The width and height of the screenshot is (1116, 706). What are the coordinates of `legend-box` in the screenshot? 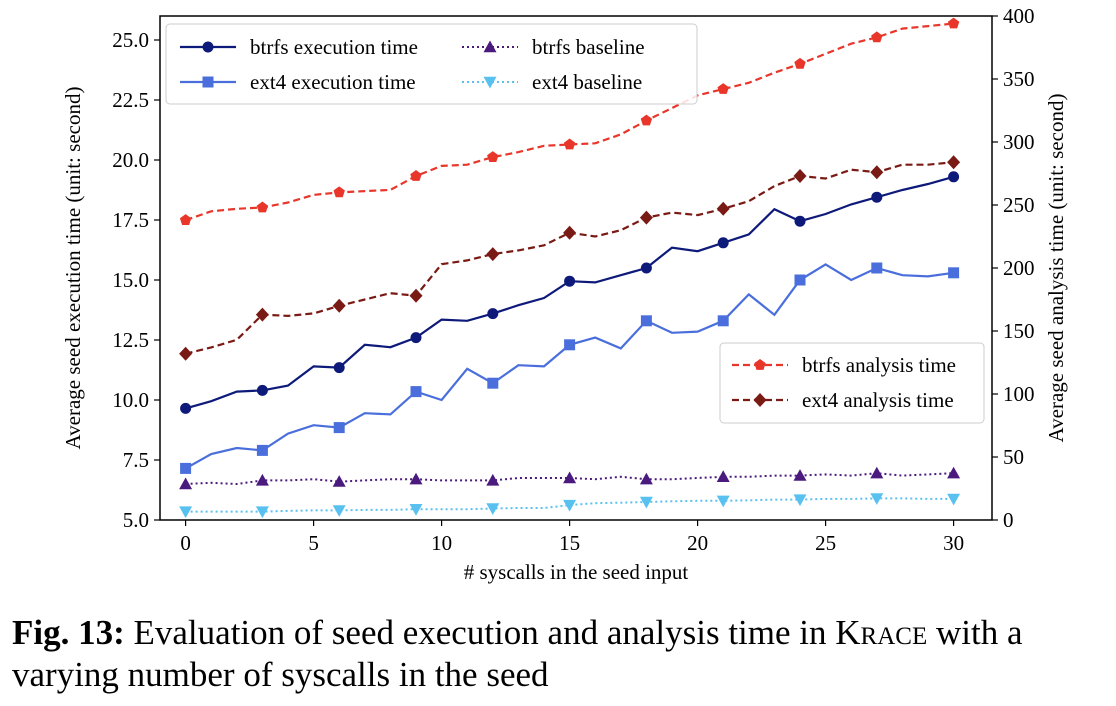 It's located at (852, 383).